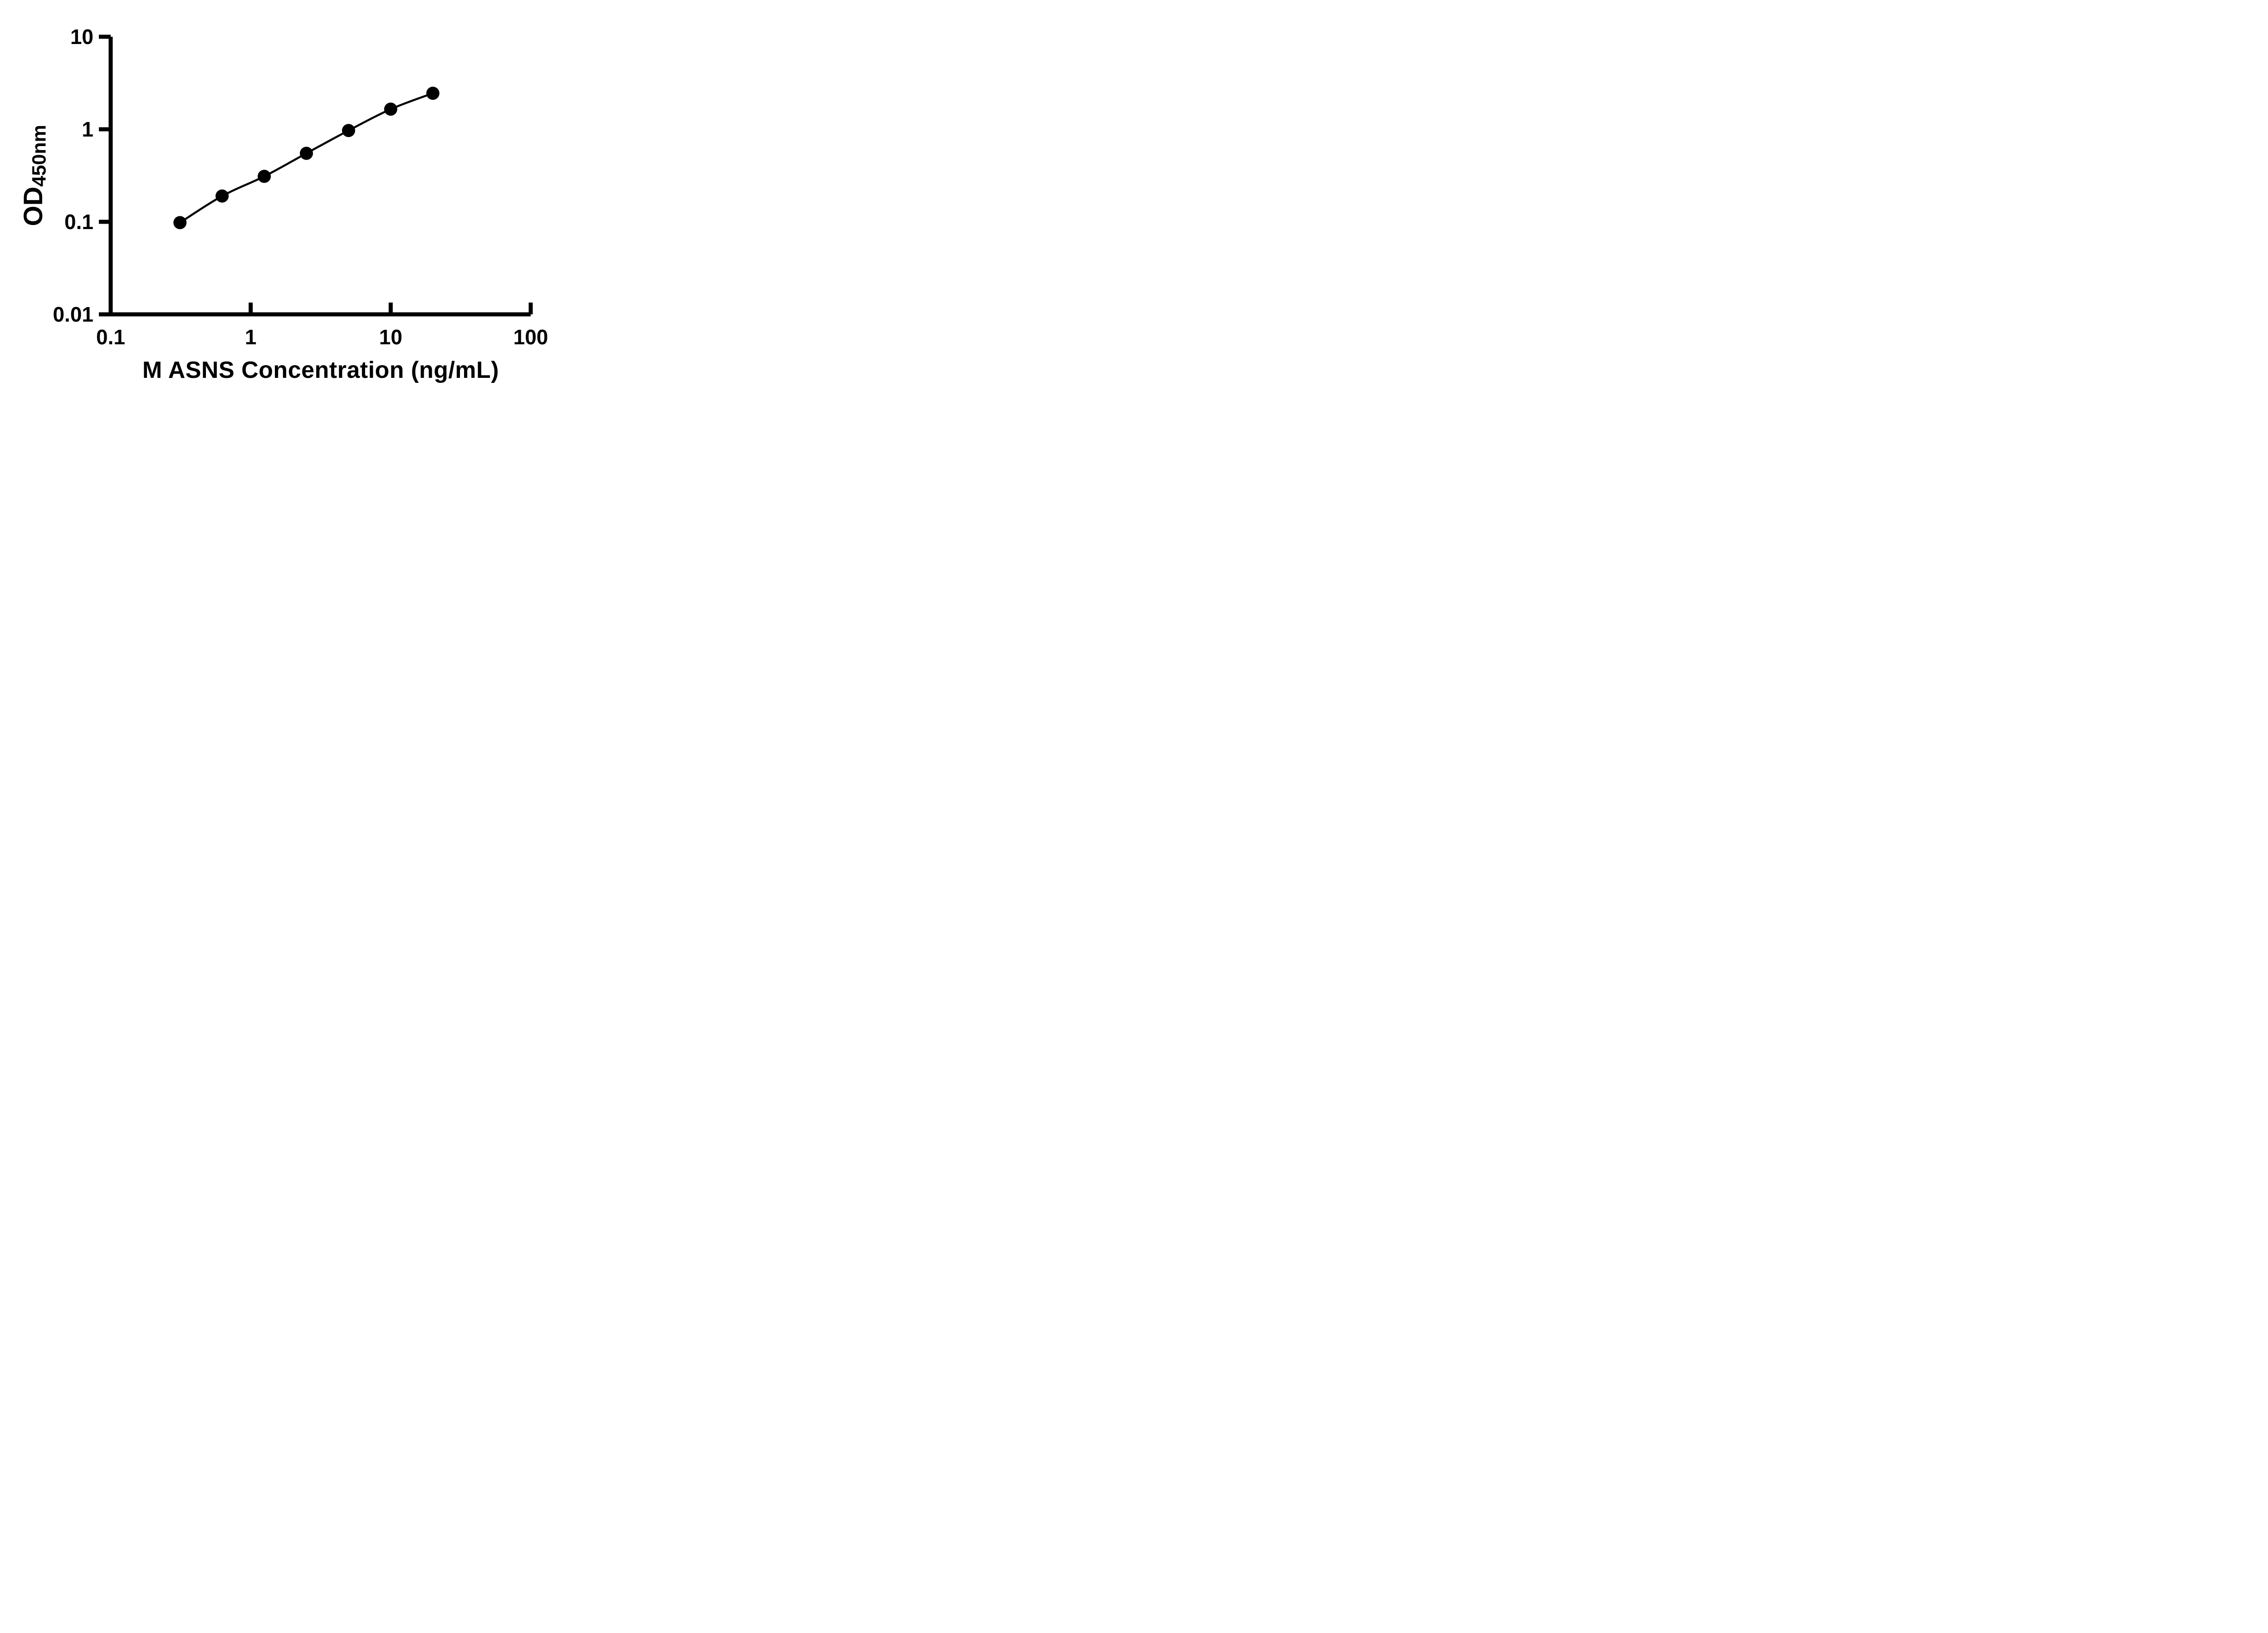 The image size is (2268, 1633). I want to click on y-axis-tick-label: 0.1, so click(79, 222).